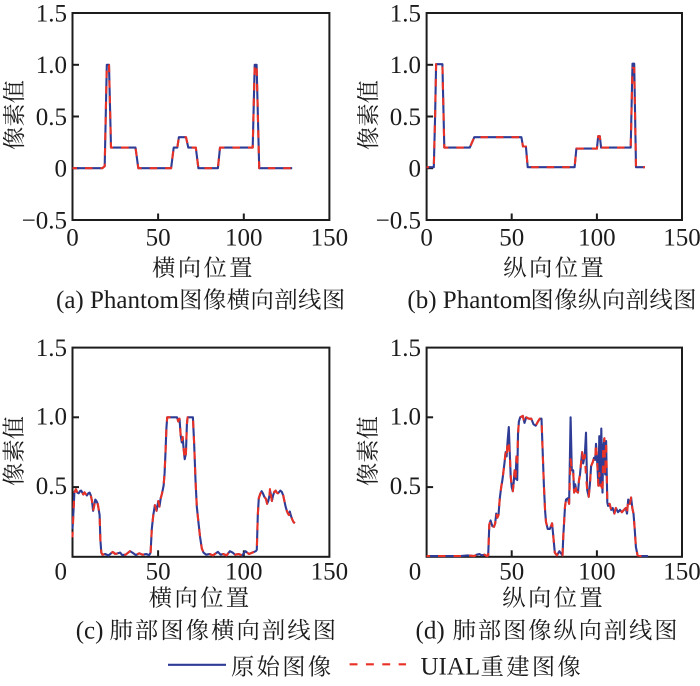 The image size is (700, 686). Describe the element at coordinates (469, 300) in the screenshot. I see `svg-text: (b) Phantom` at that location.